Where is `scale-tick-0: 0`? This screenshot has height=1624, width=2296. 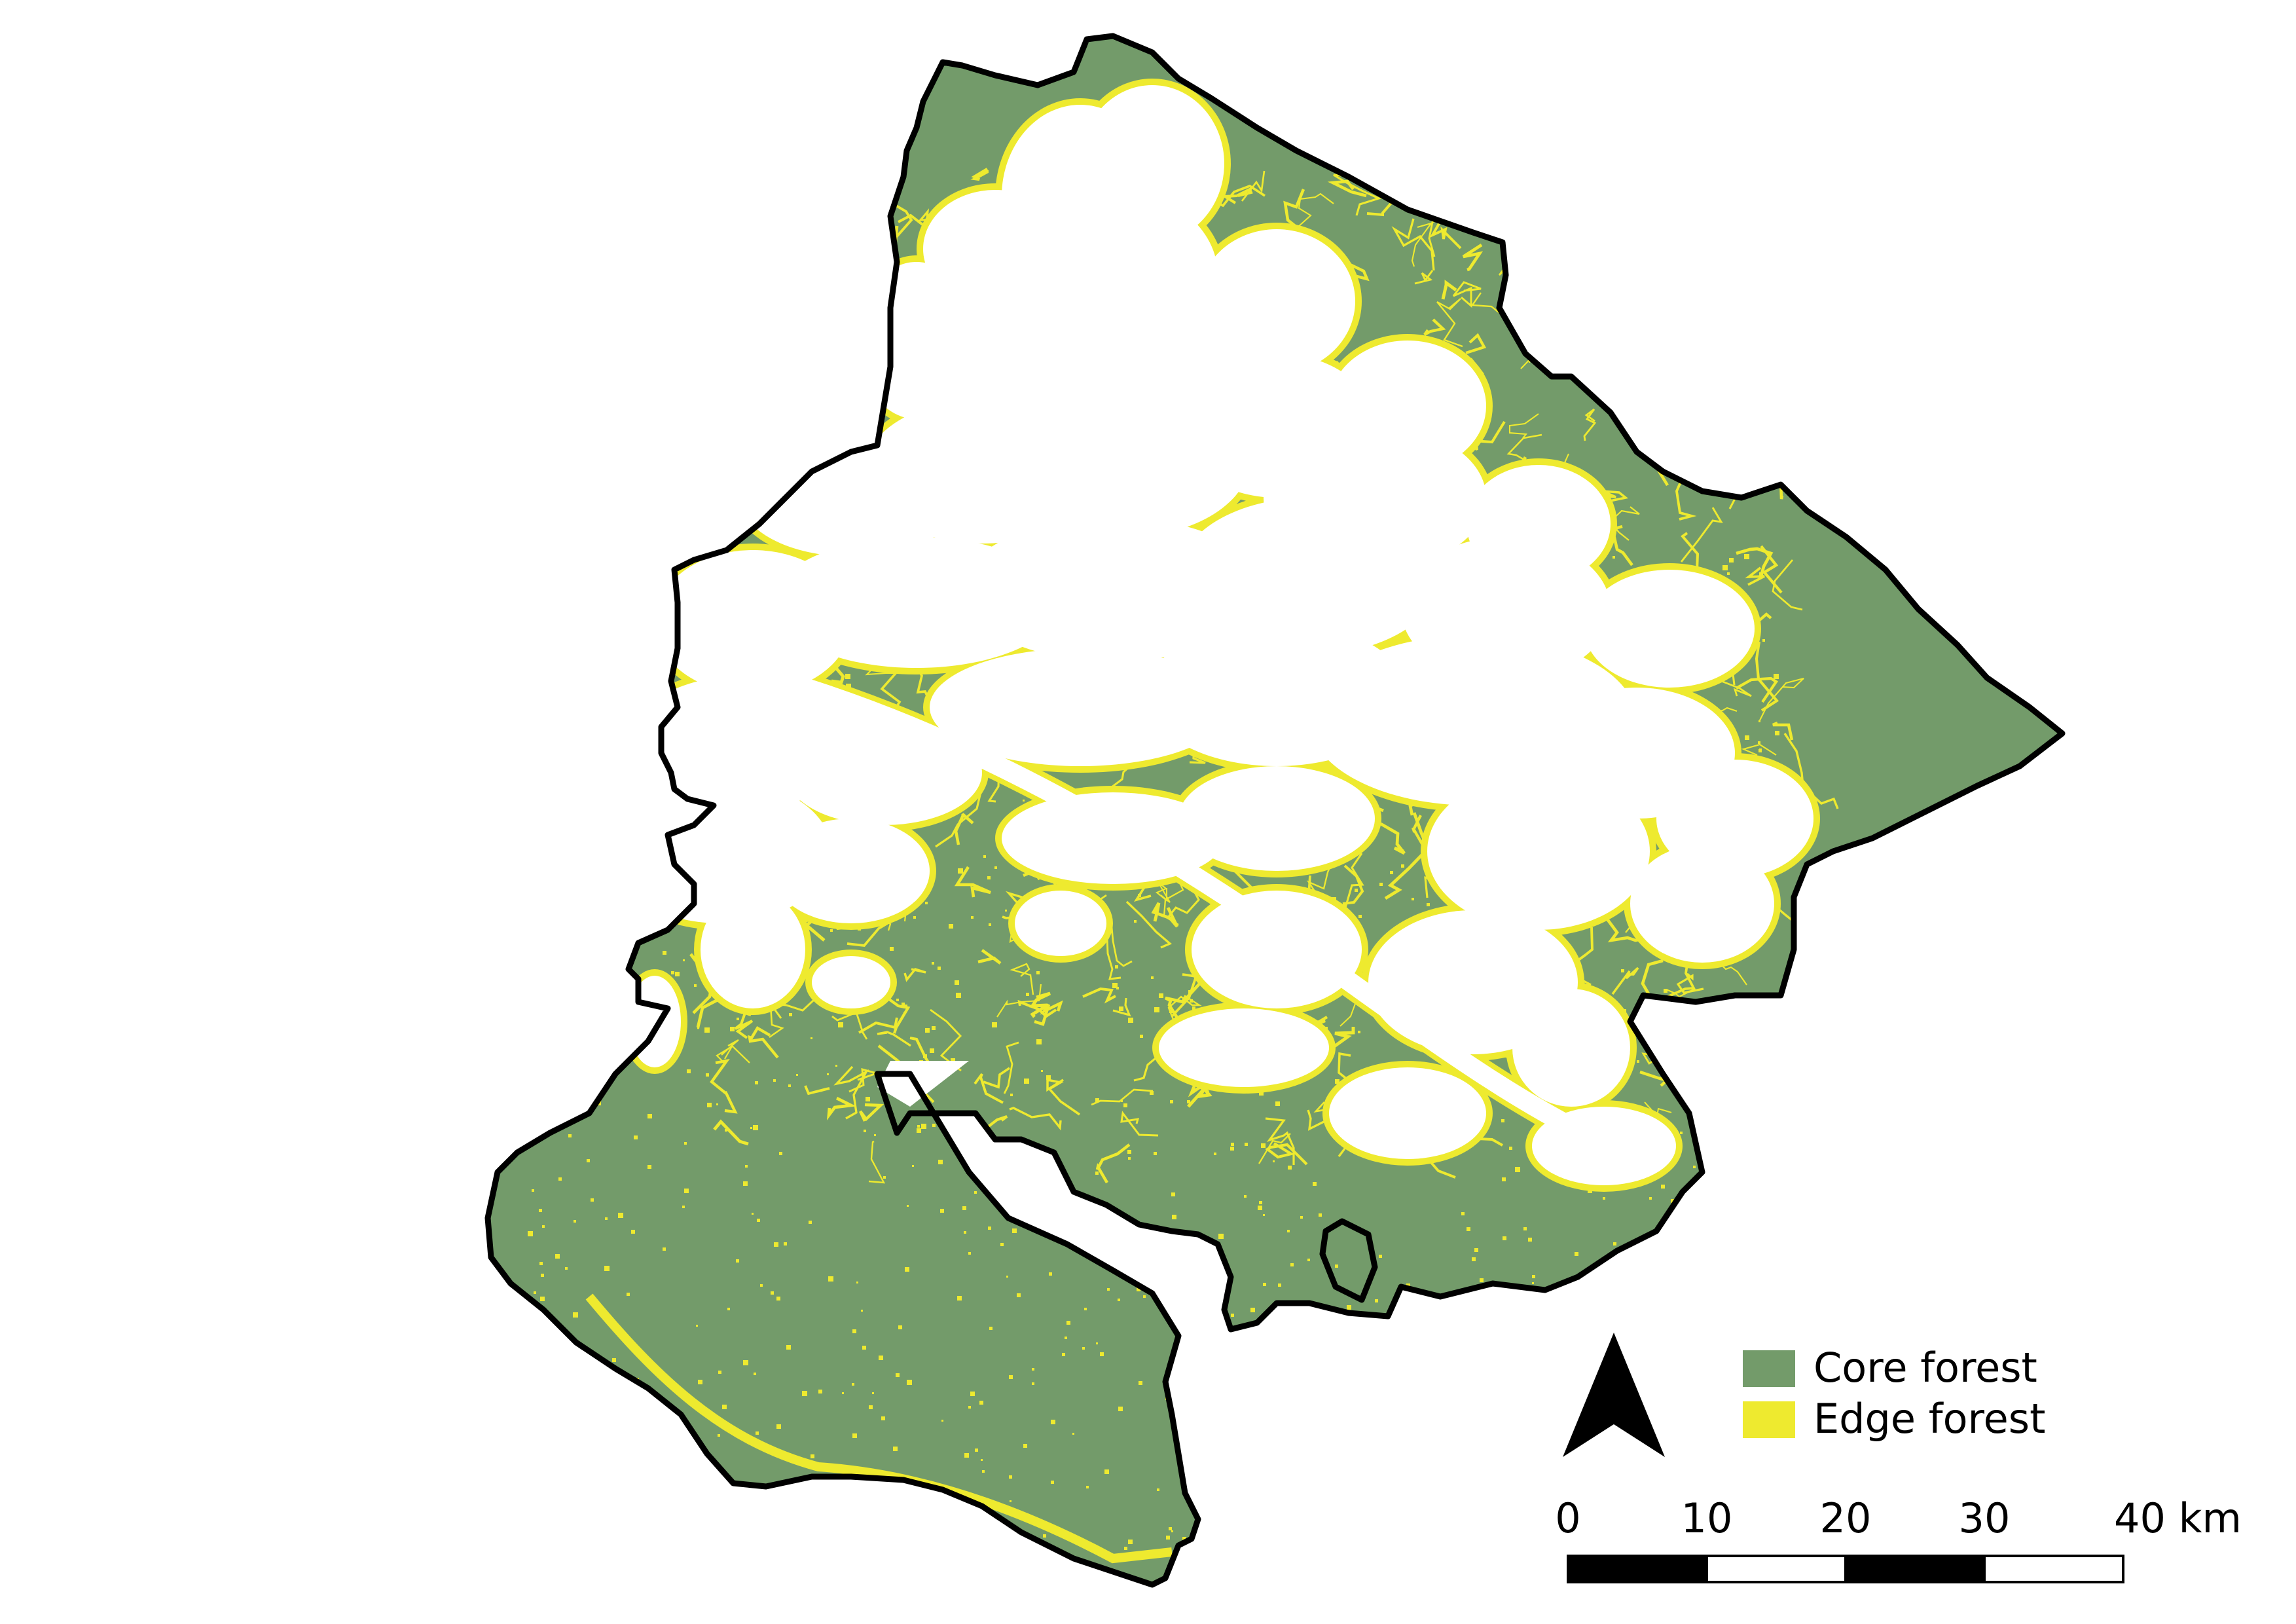
scale-tick-0: 0 is located at coordinates (1567, 1518).